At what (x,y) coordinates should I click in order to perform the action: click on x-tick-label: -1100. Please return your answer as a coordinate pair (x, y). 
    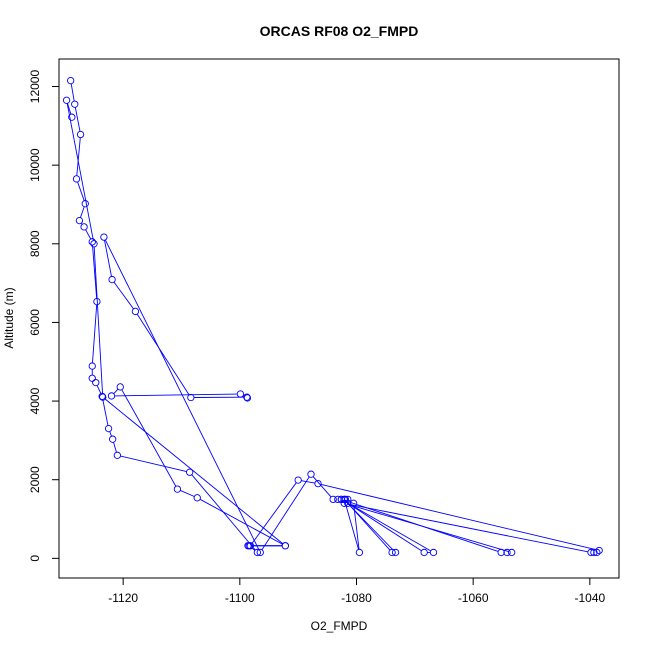
    Looking at the image, I should click on (240, 598).